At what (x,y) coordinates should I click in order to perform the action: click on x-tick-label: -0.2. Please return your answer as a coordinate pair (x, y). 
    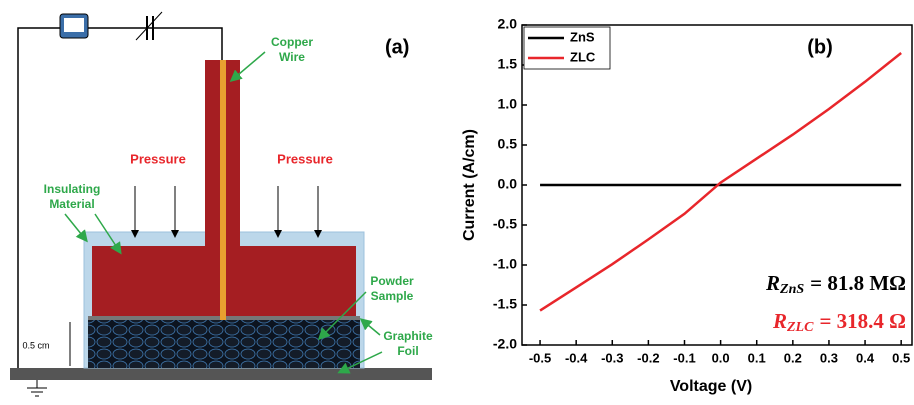
    Looking at the image, I should click on (648, 357).